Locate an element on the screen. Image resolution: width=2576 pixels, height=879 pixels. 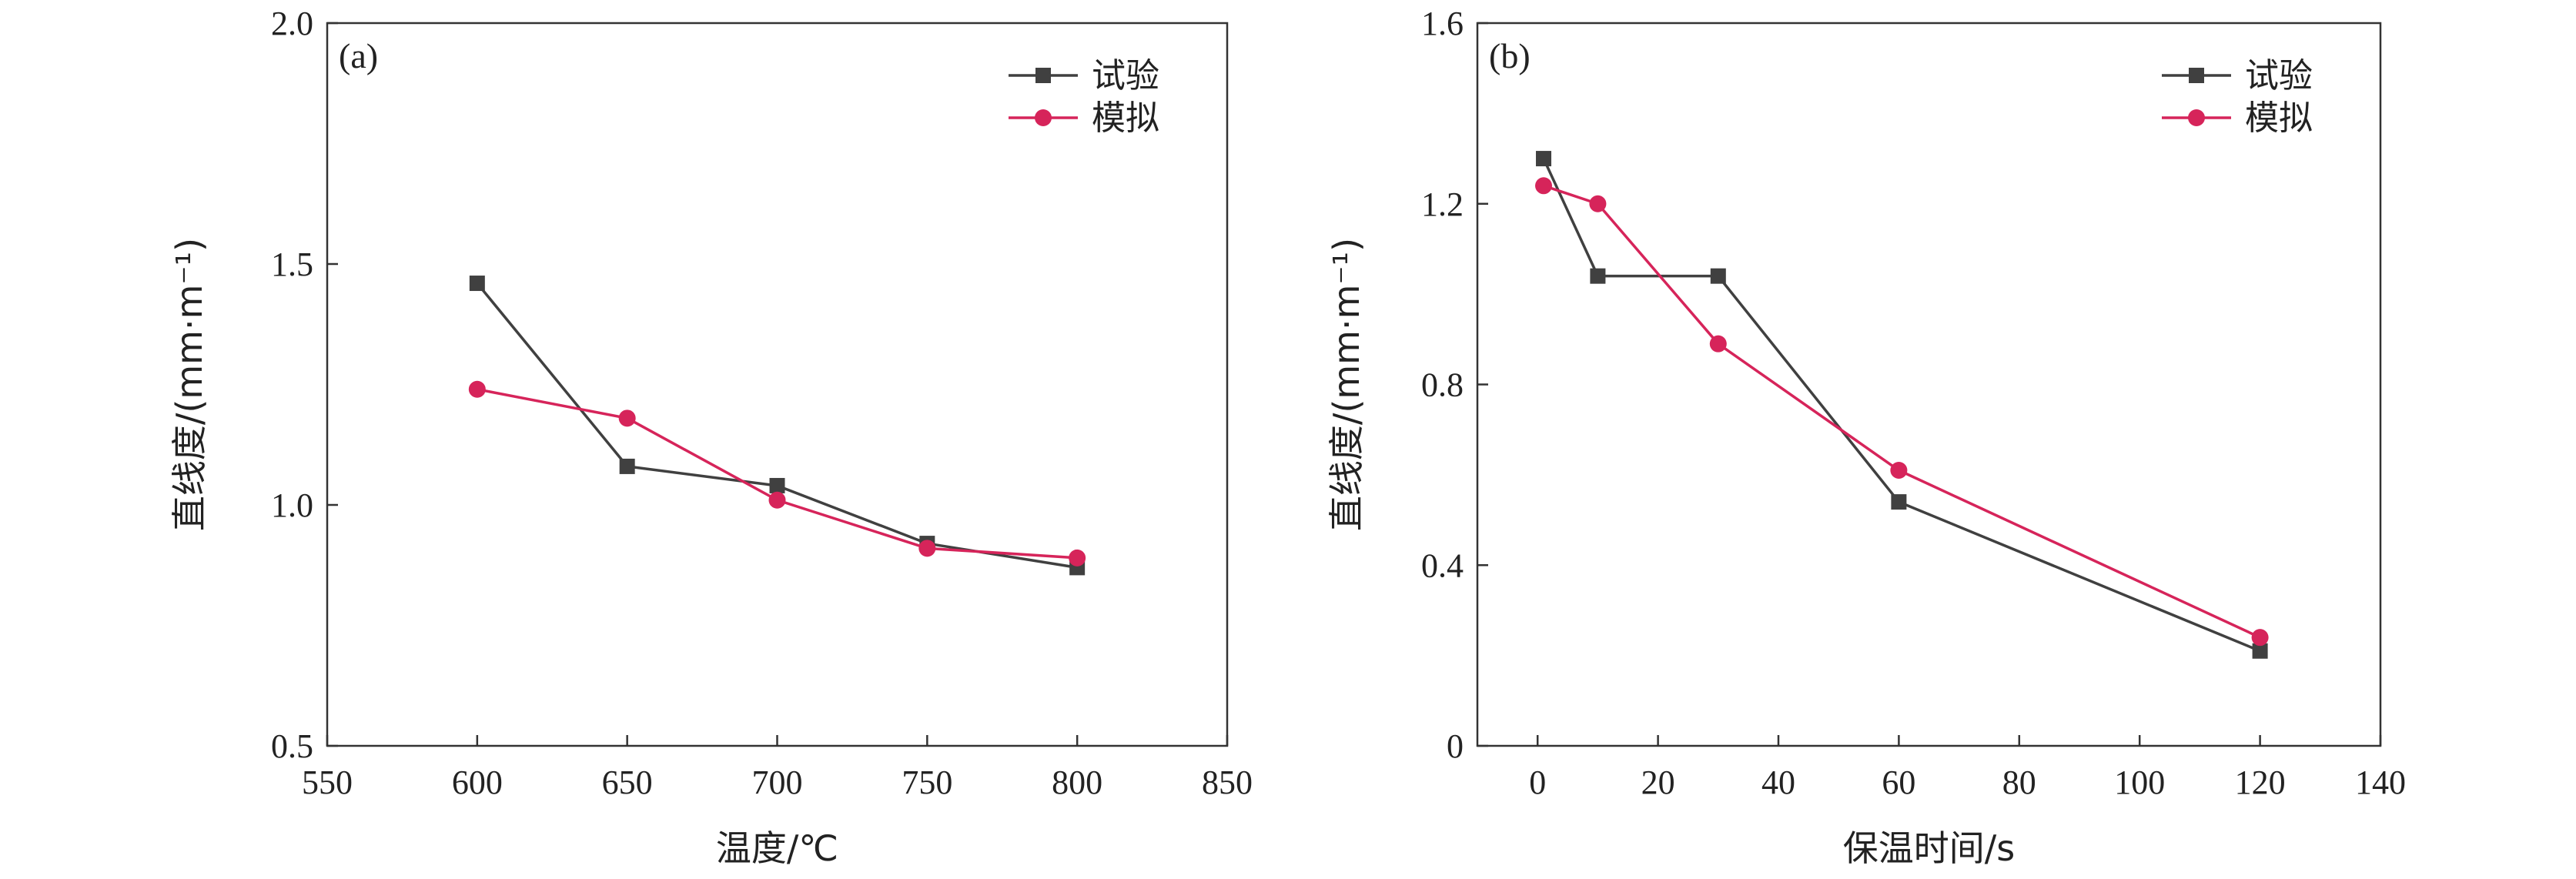
x-tick-label: 0 is located at coordinates (1538, 782).